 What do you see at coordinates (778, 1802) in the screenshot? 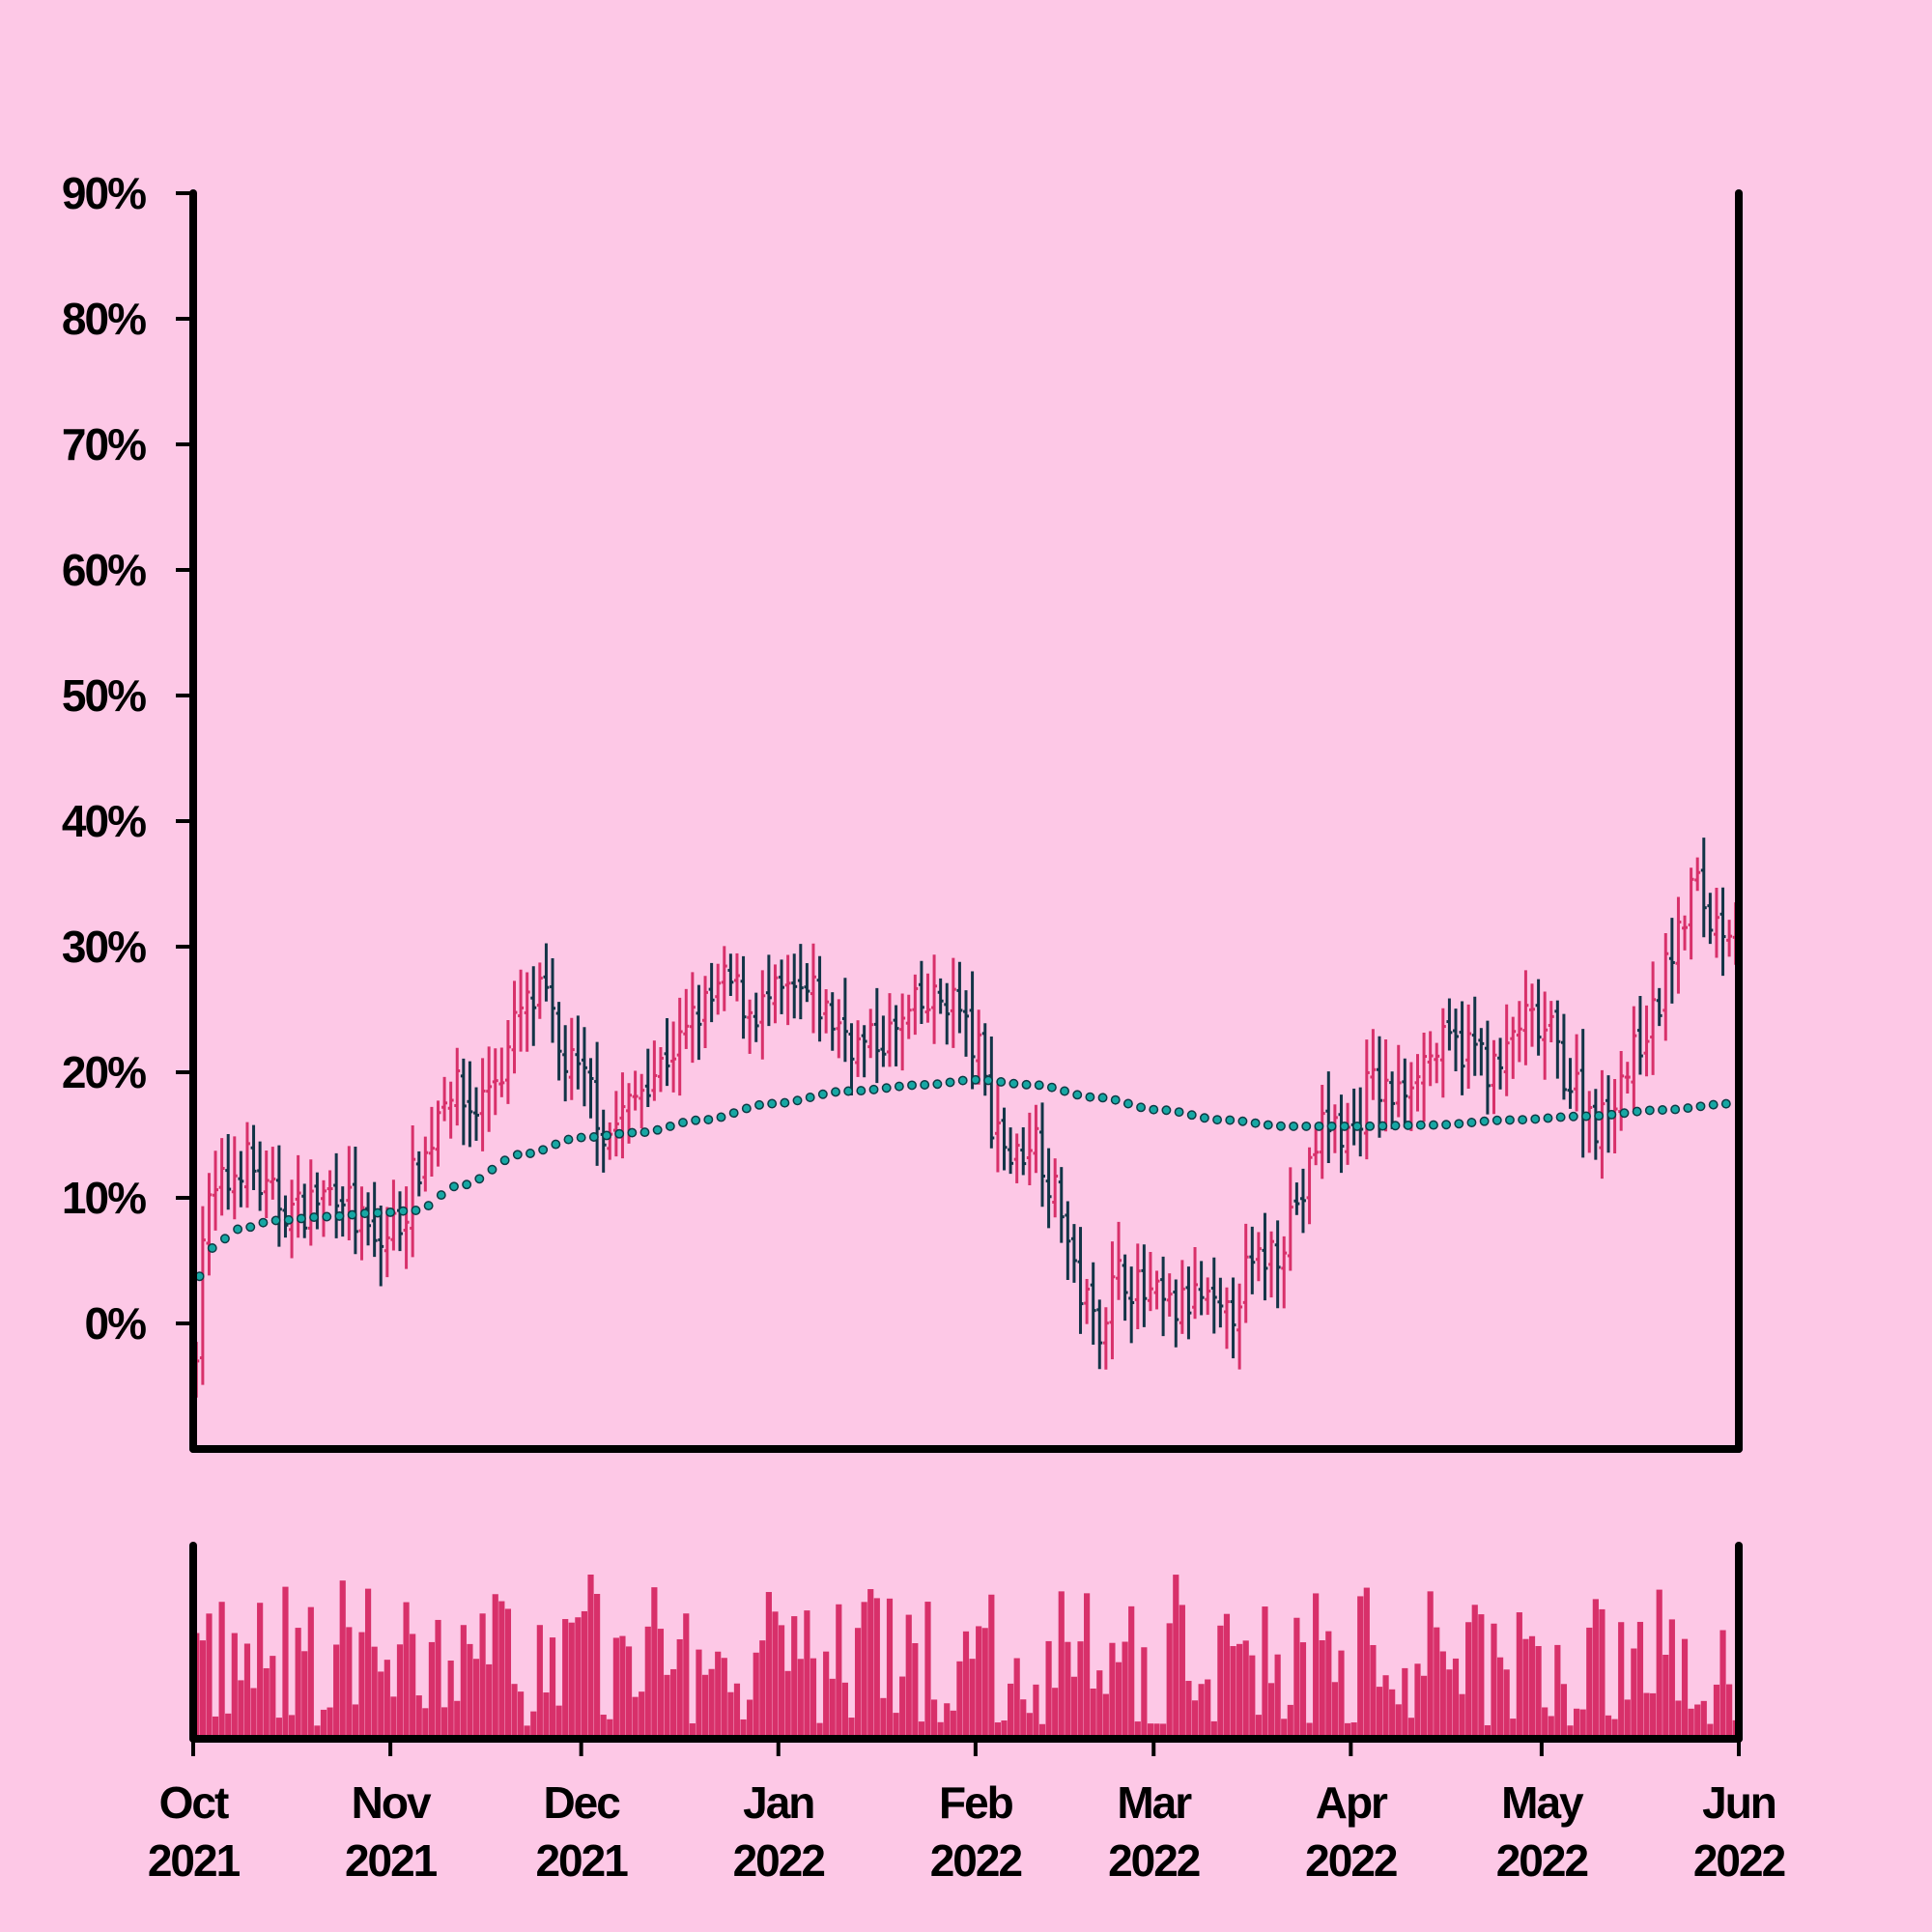
I see `x-tick-label-month: Jan` at bounding box center [778, 1802].